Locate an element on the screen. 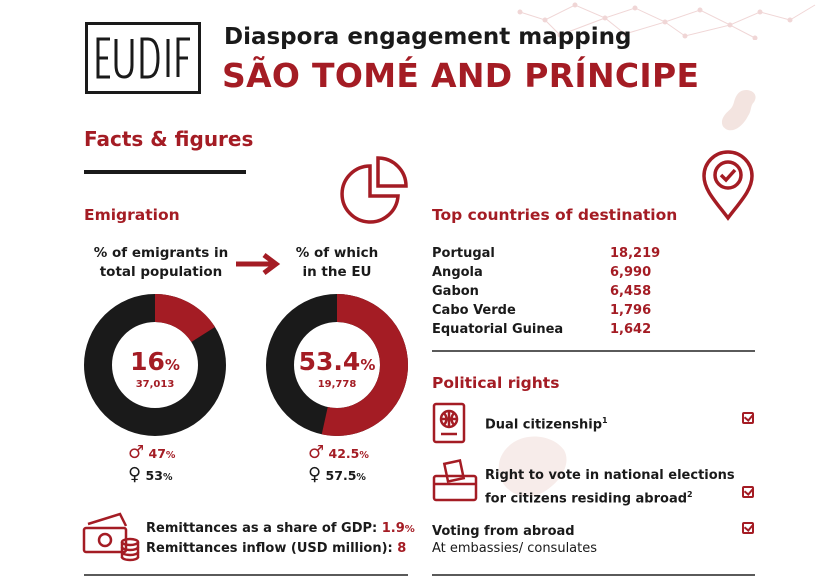 This screenshot has height=588, width=819. eu-female-pct: 57.5% is located at coordinates (346, 475).